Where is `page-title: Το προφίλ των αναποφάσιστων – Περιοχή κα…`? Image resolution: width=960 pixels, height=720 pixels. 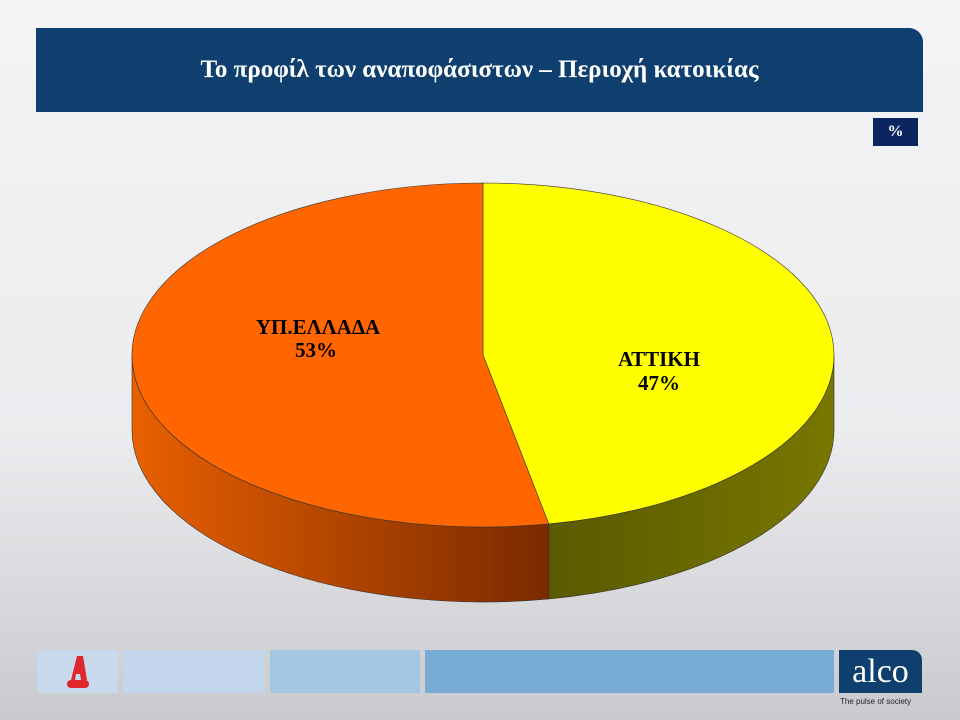
page-title: Το προφίλ των αναποφάσιστων – Περιοχή κα… is located at coordinates (479, 69).